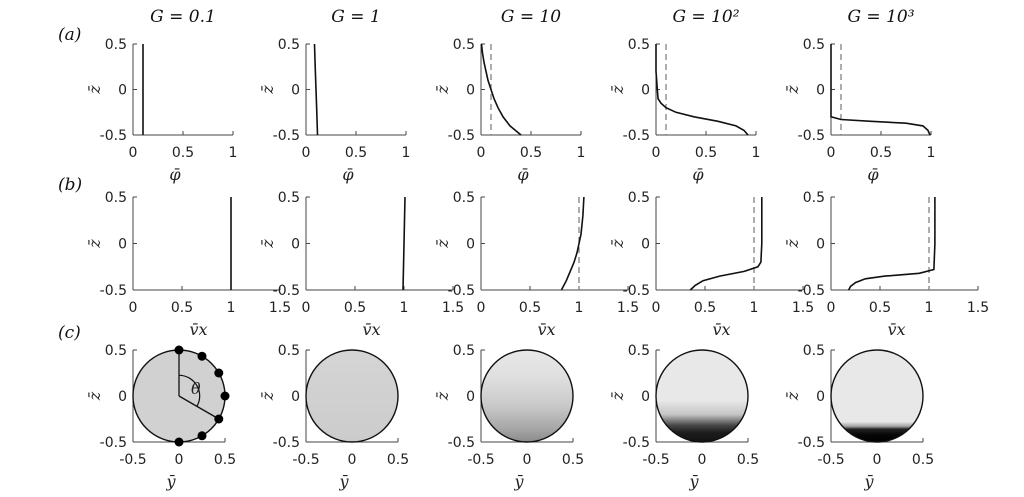 Image resolution: width=1024 pixels, height=497 pixels. I want to click on subplot-c-3: 0.5 0 -0.5-0.5 0 0.5 ȳ z̄, so click(508, 417).